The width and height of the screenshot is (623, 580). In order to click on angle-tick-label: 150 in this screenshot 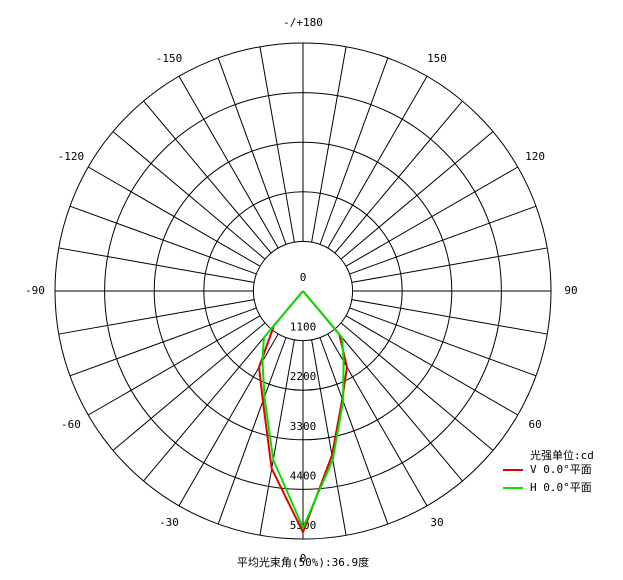, I will do `click(437, 58)`.